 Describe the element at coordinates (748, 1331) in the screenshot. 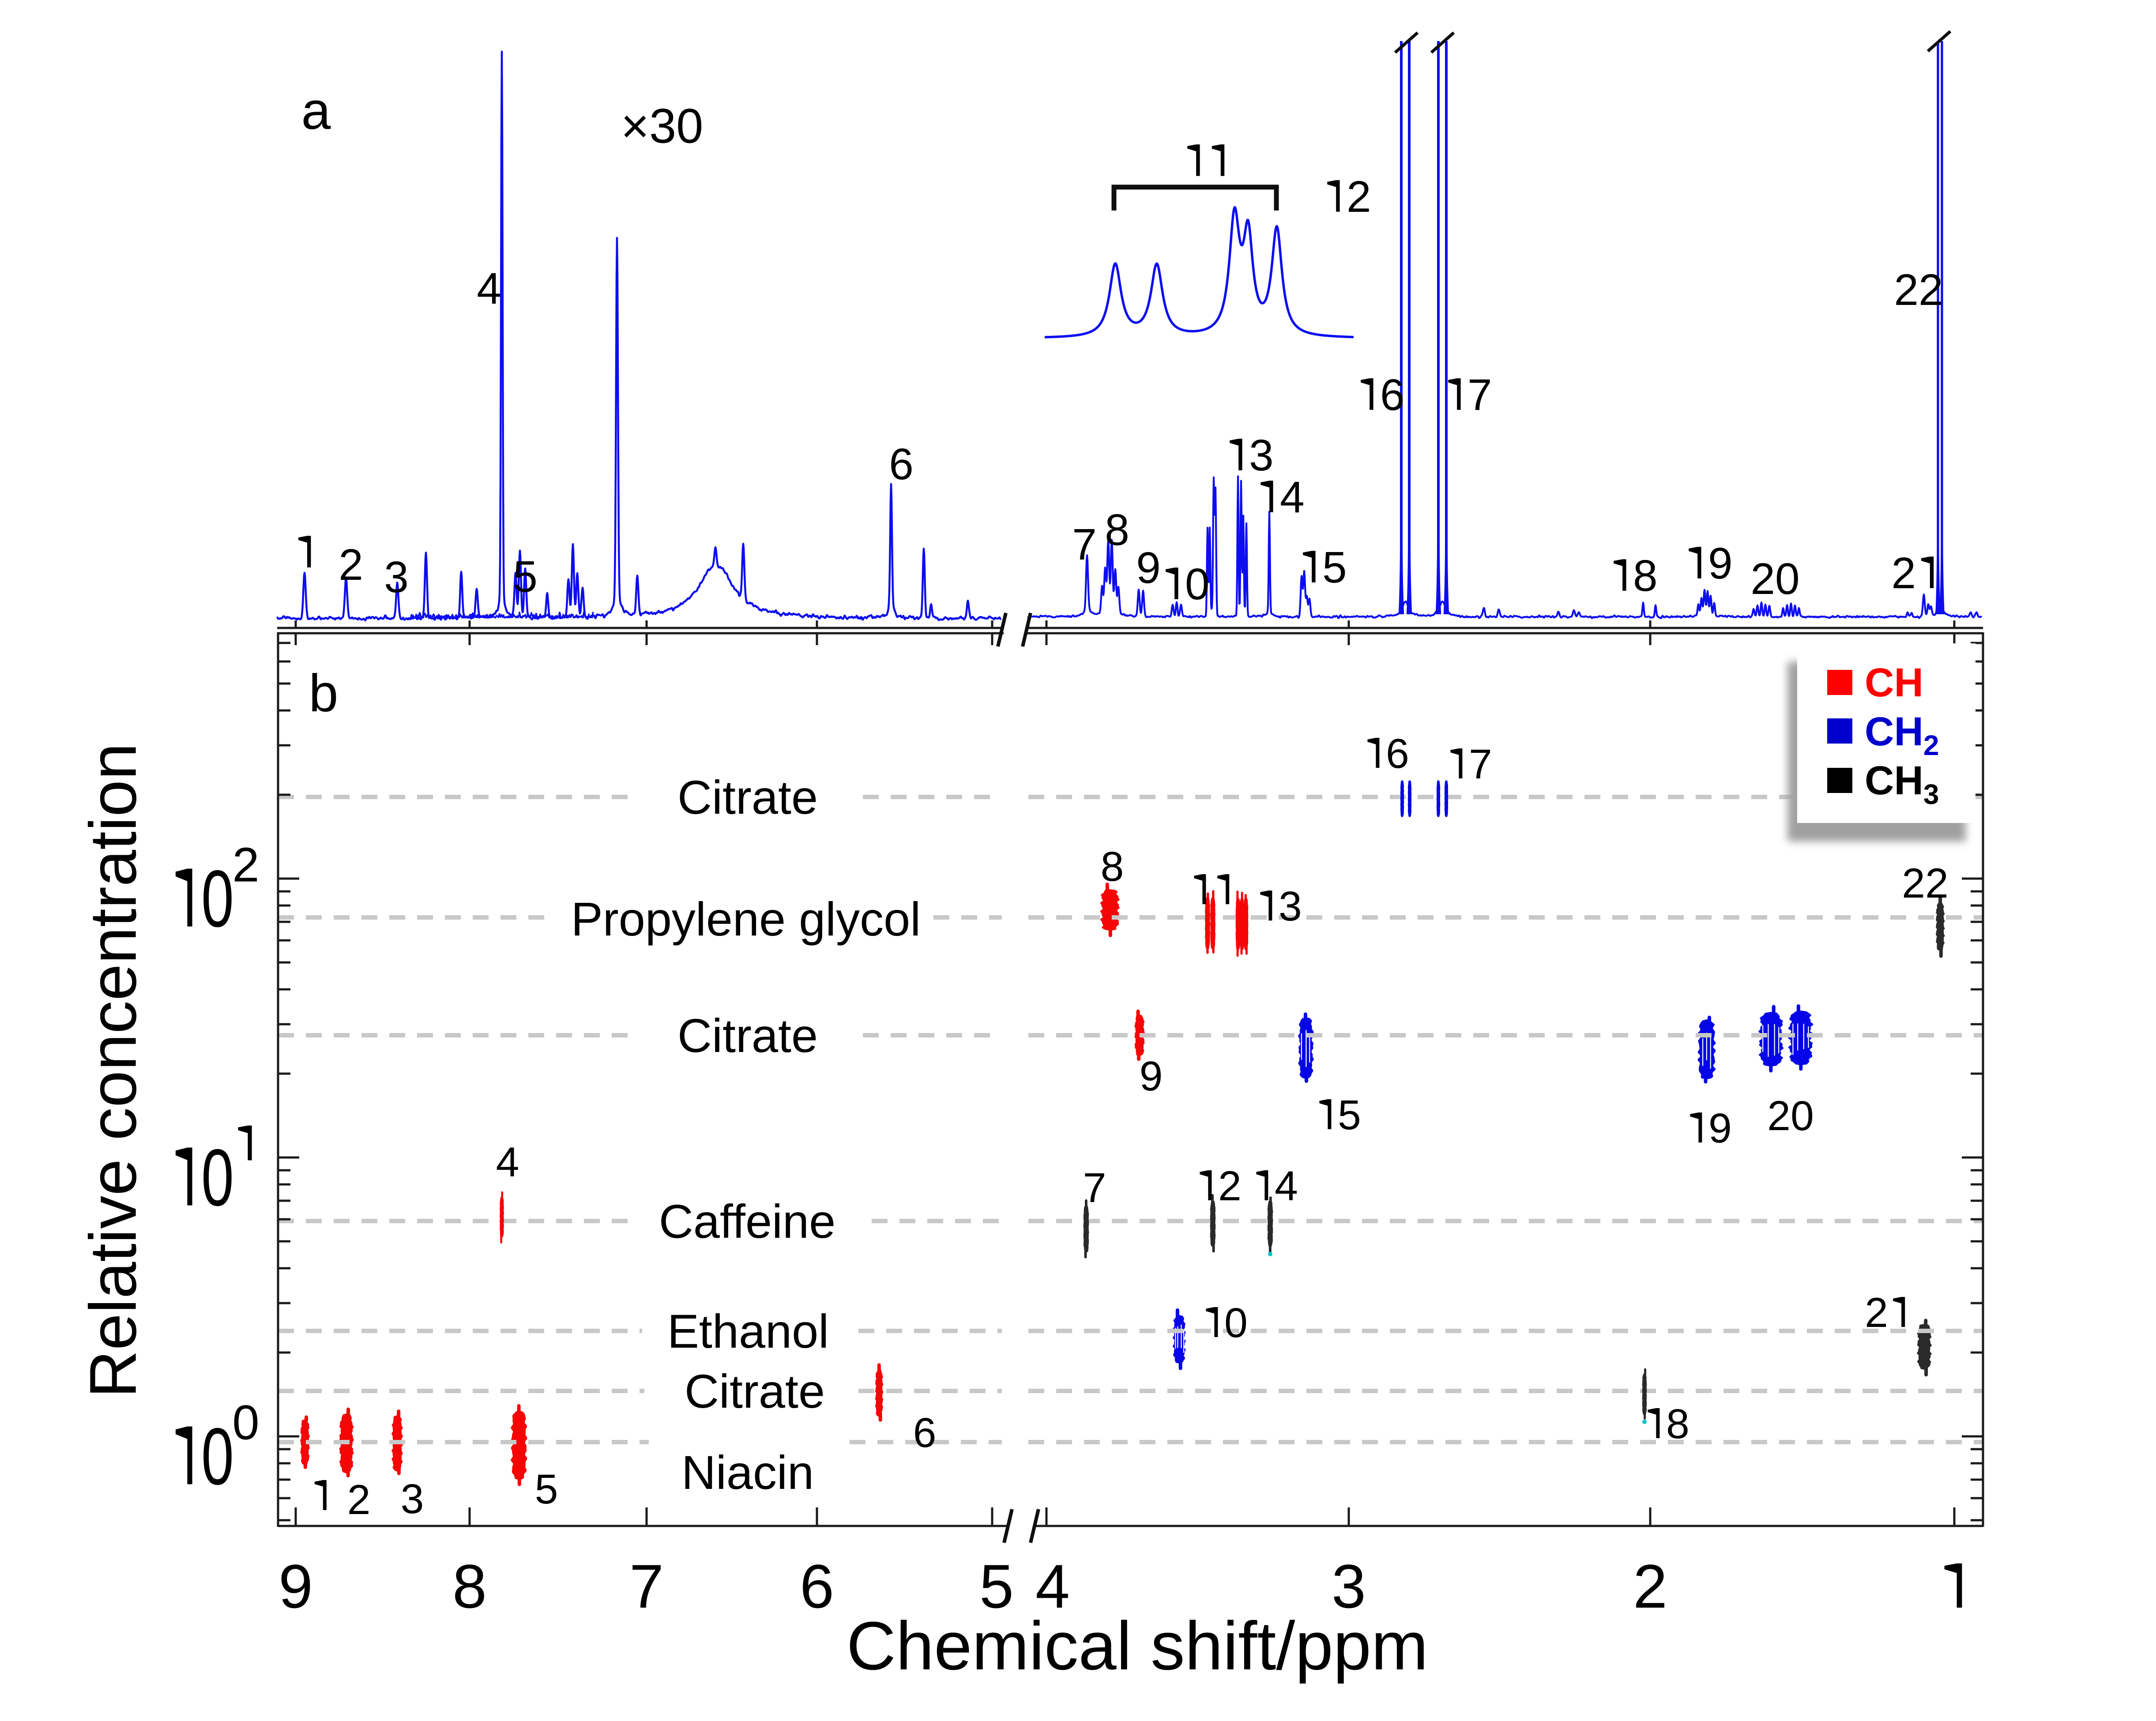

I see `svg-text: Ethanol` at that location.